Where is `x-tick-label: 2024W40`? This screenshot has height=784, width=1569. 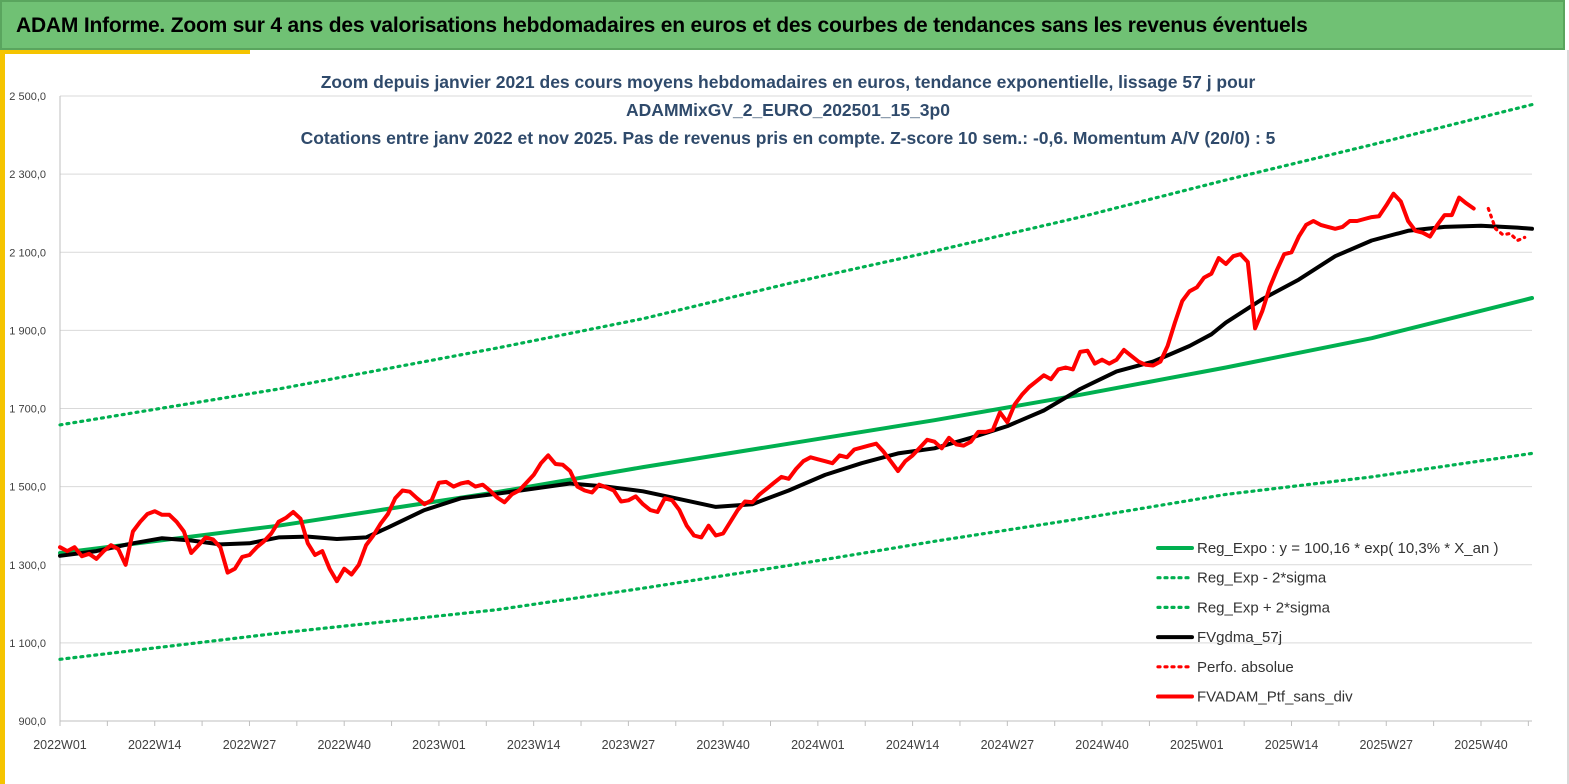
x-tick-label: 2024W40 is located at coordinates (1102, 745).